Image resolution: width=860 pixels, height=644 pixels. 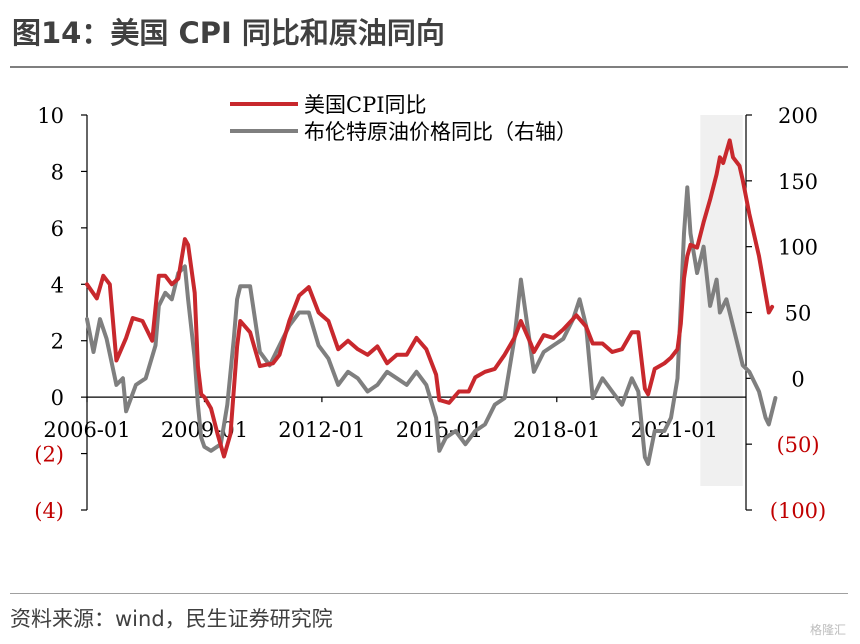 What do you see at coordinates (57, 285) in the screenshot?
I see `left-tick-label: 4` at bounding box center [57, 285].